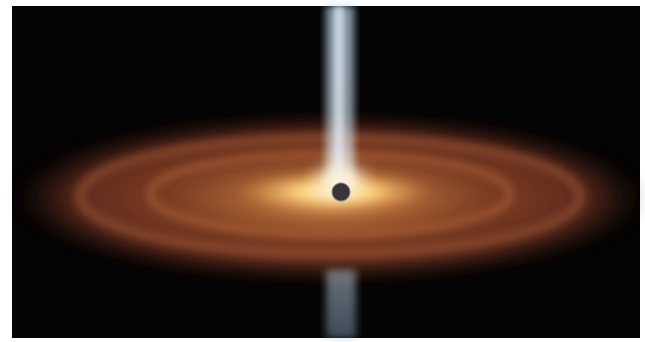  I want to click on black-hole, so click(341, 192).